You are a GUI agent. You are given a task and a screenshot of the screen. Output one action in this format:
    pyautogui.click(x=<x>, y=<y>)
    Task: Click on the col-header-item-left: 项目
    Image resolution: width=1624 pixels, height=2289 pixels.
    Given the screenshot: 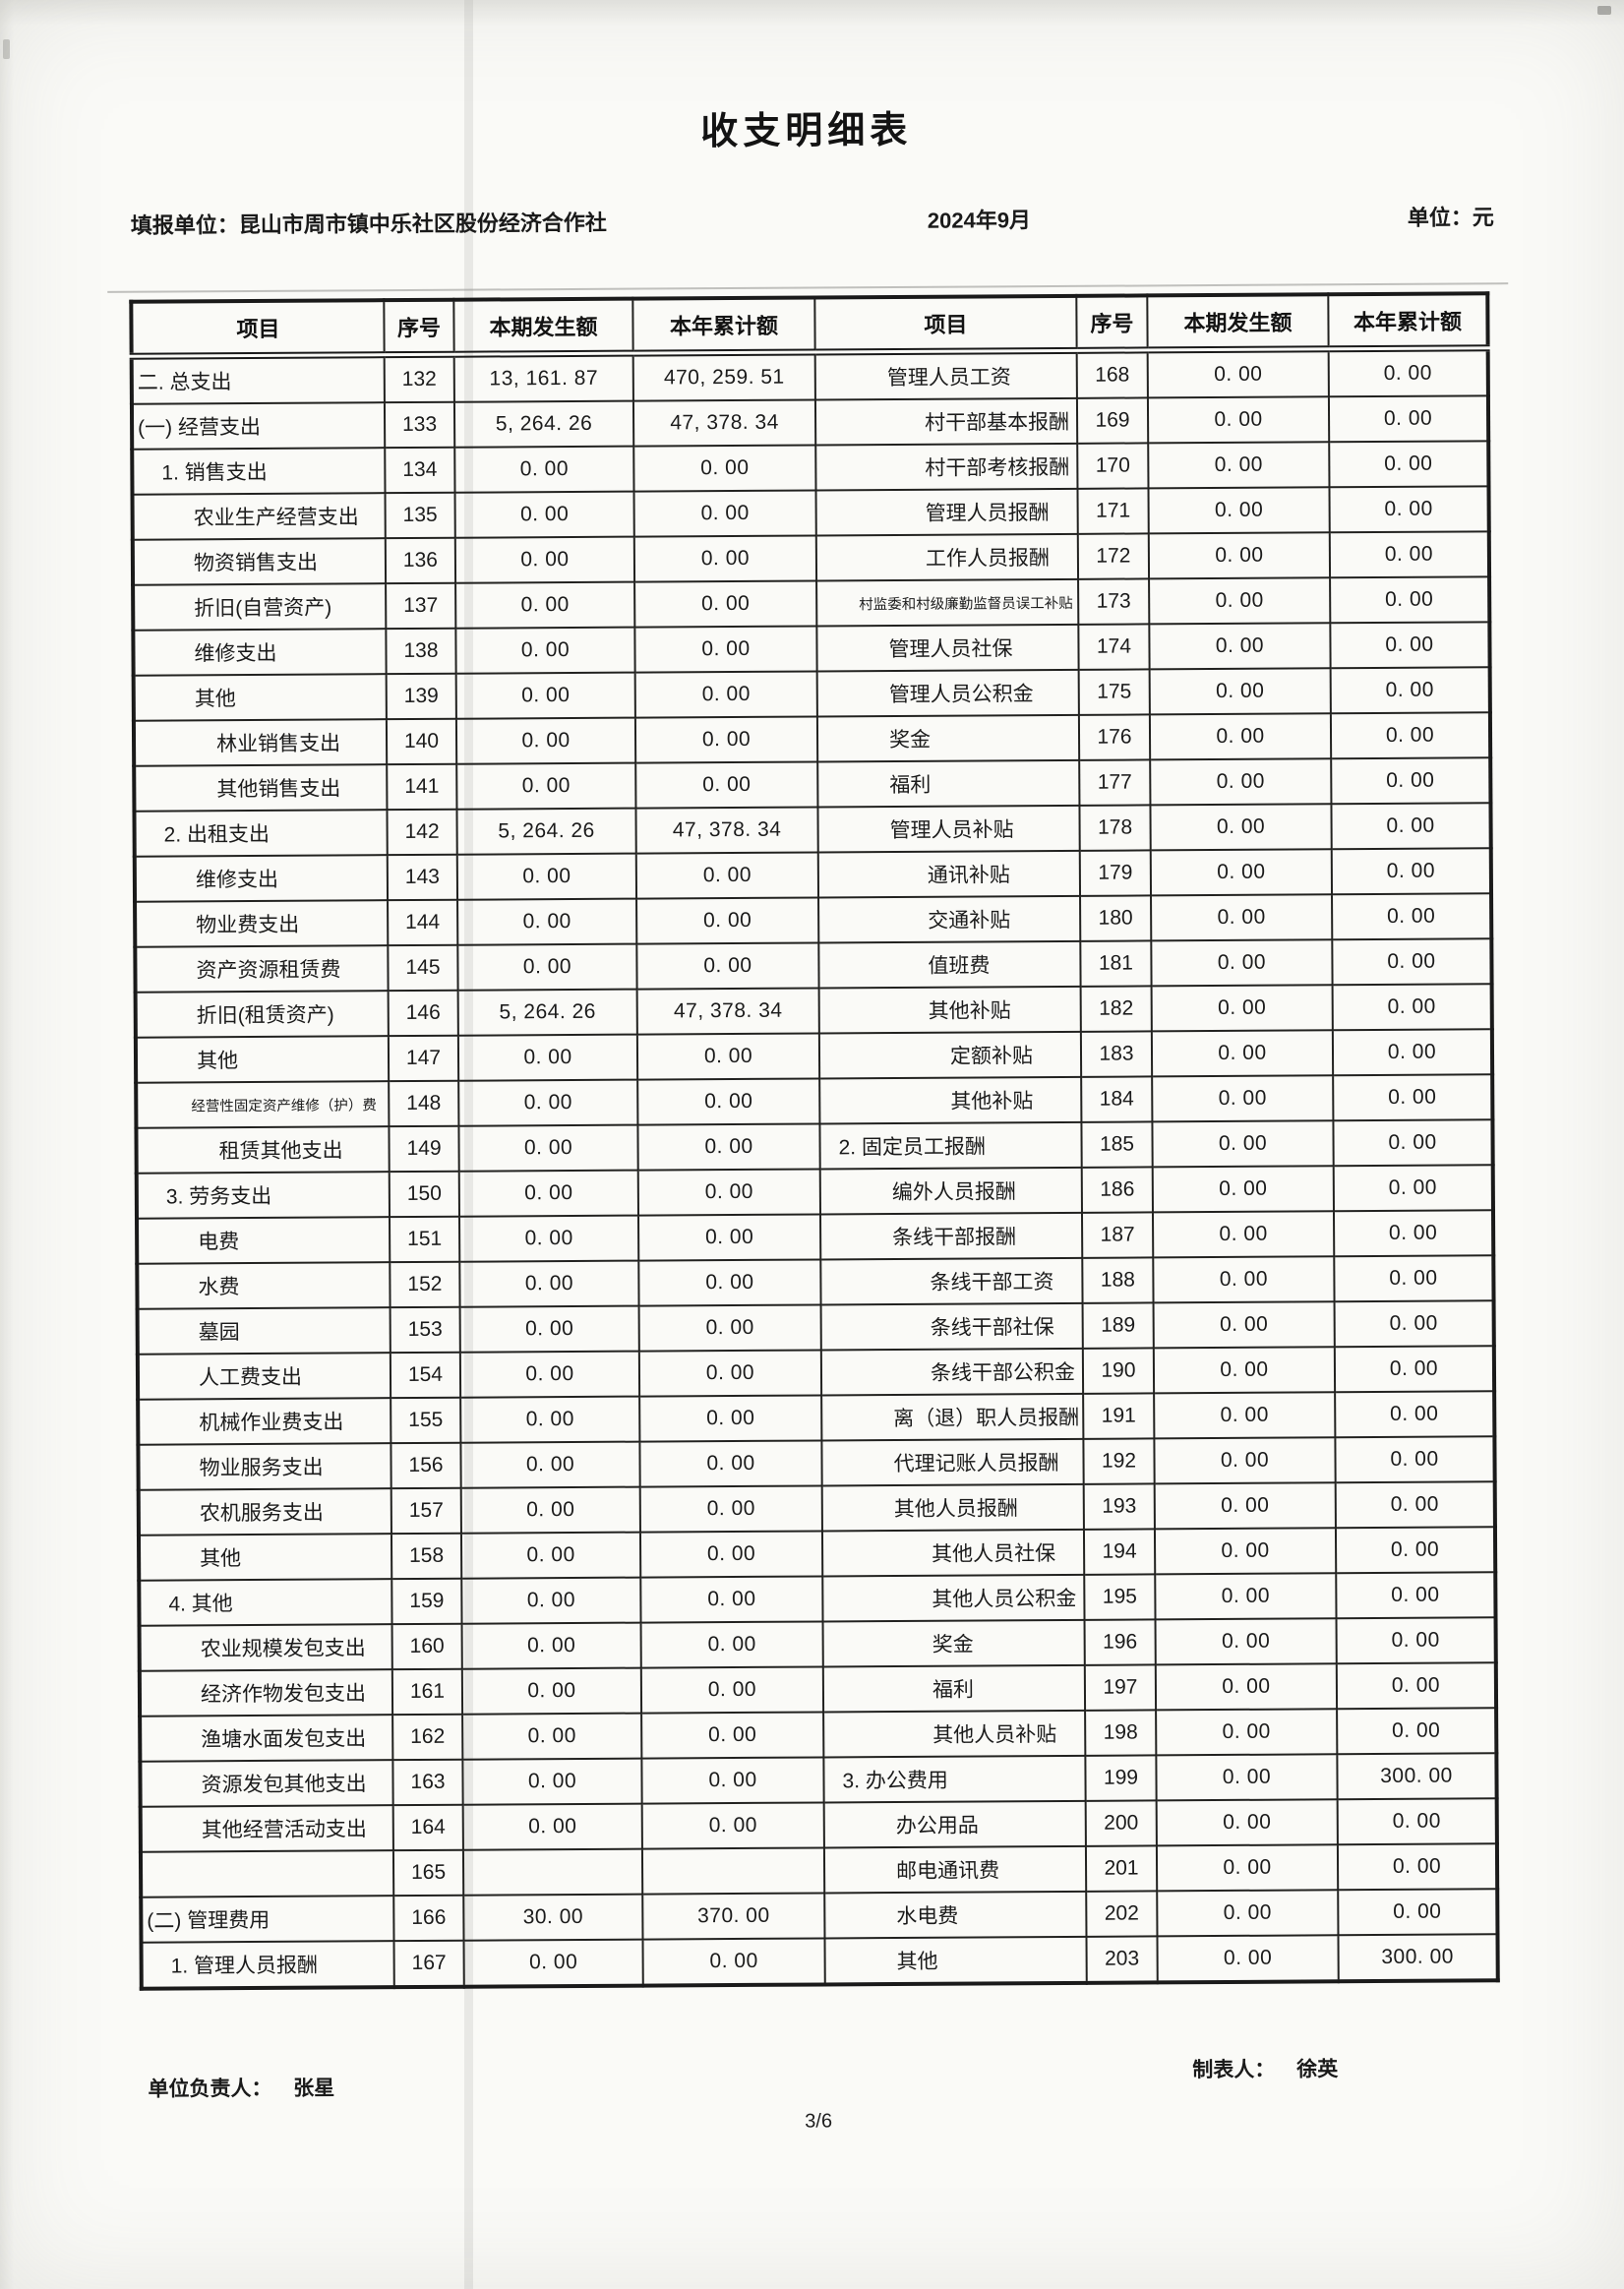 What is the action you would take?
    pyautogui.click(x=258, y=328)
    